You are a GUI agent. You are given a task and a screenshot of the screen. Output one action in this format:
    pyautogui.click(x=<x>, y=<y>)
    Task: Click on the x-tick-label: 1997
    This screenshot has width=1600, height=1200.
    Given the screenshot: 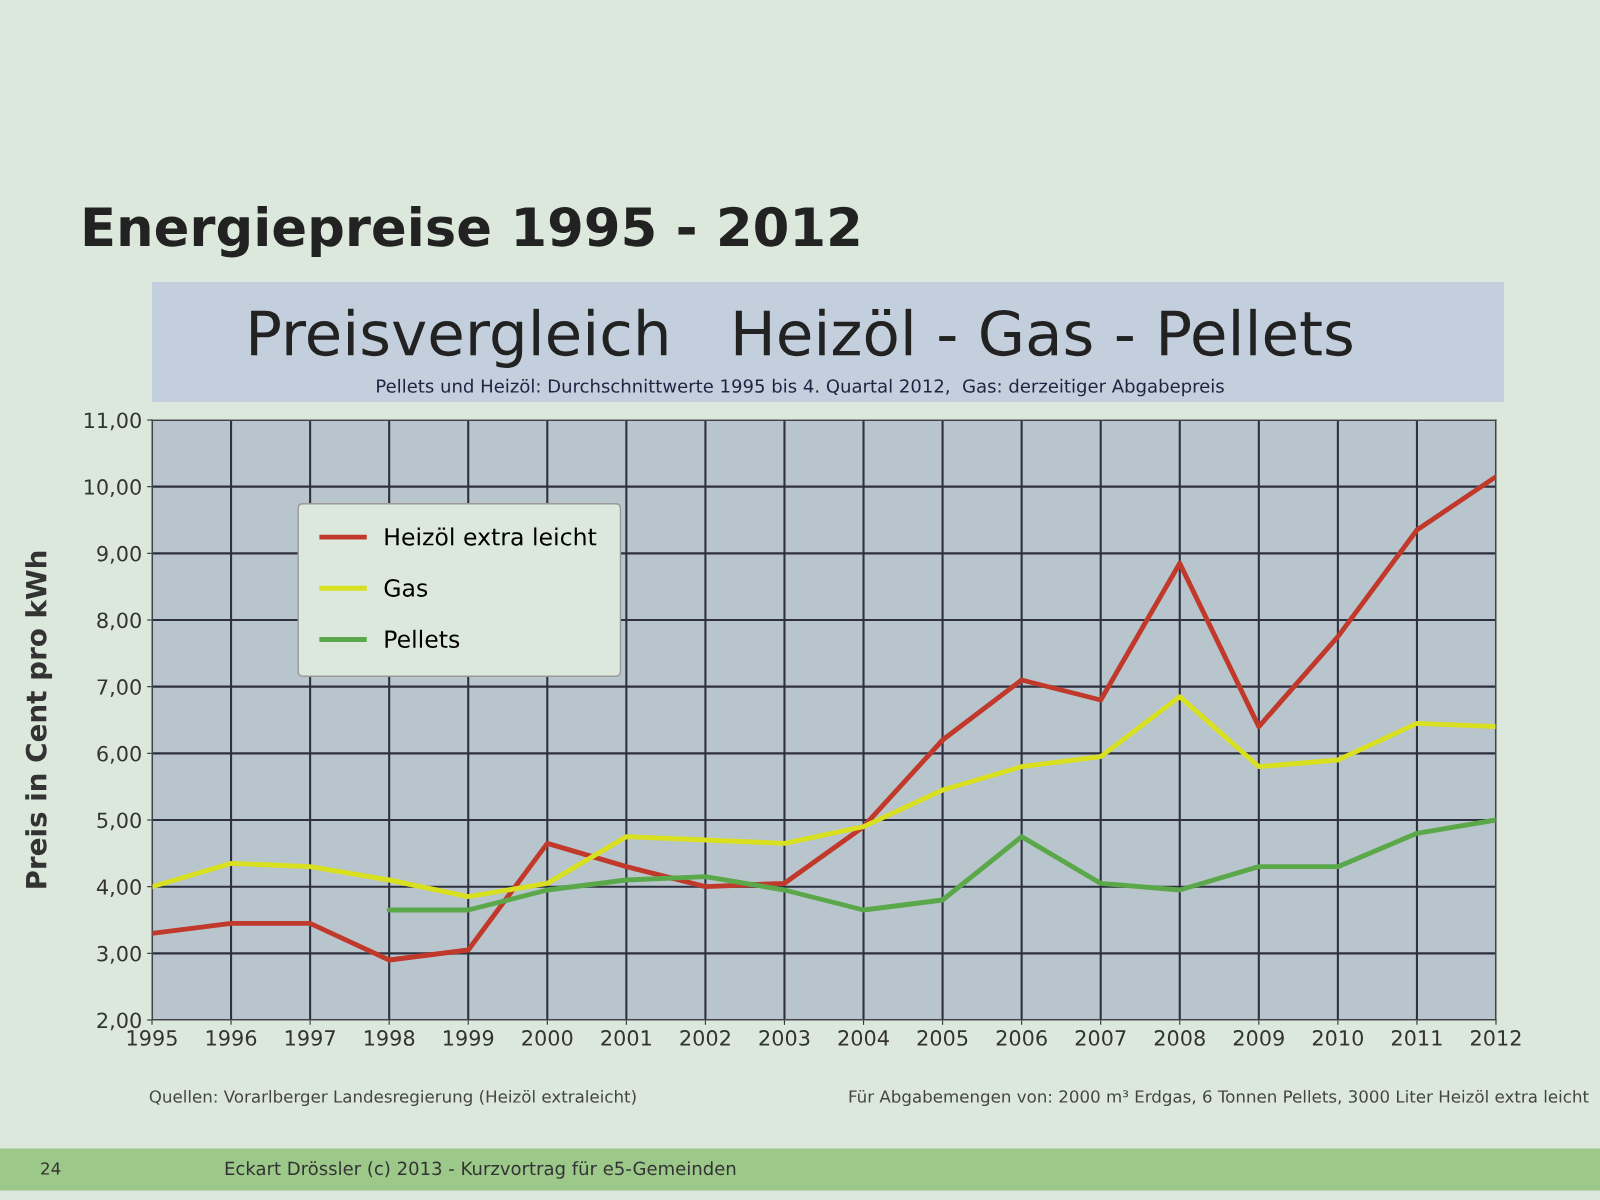 What is the action you would take?
    pyautogui.click(x=310, y=1038)
    